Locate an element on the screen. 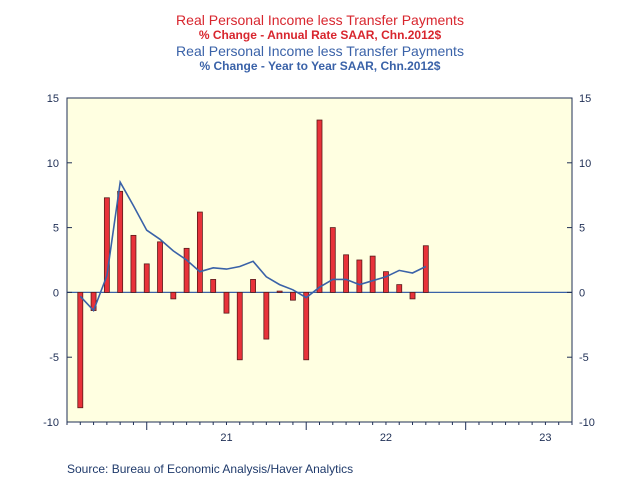  left-tick-label: -10 is located at coordinates (51, 423).